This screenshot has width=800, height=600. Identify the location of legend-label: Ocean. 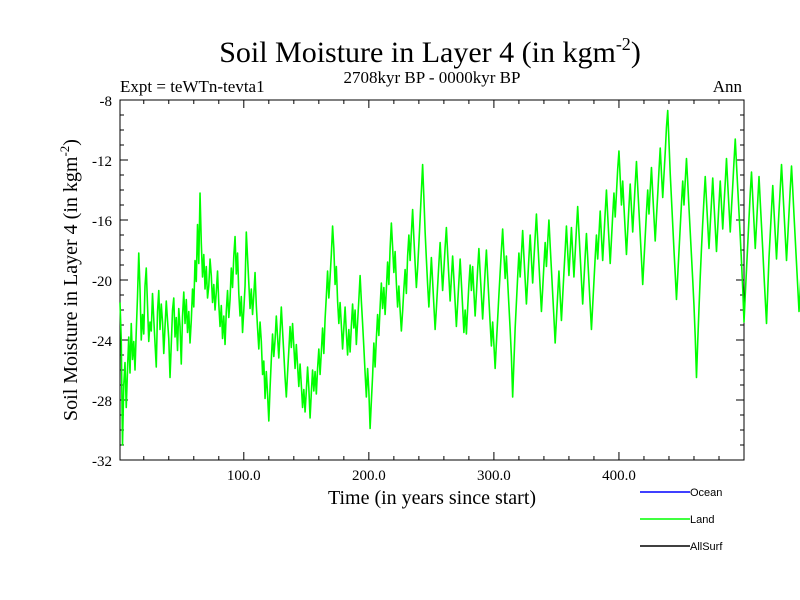
(706, 493).